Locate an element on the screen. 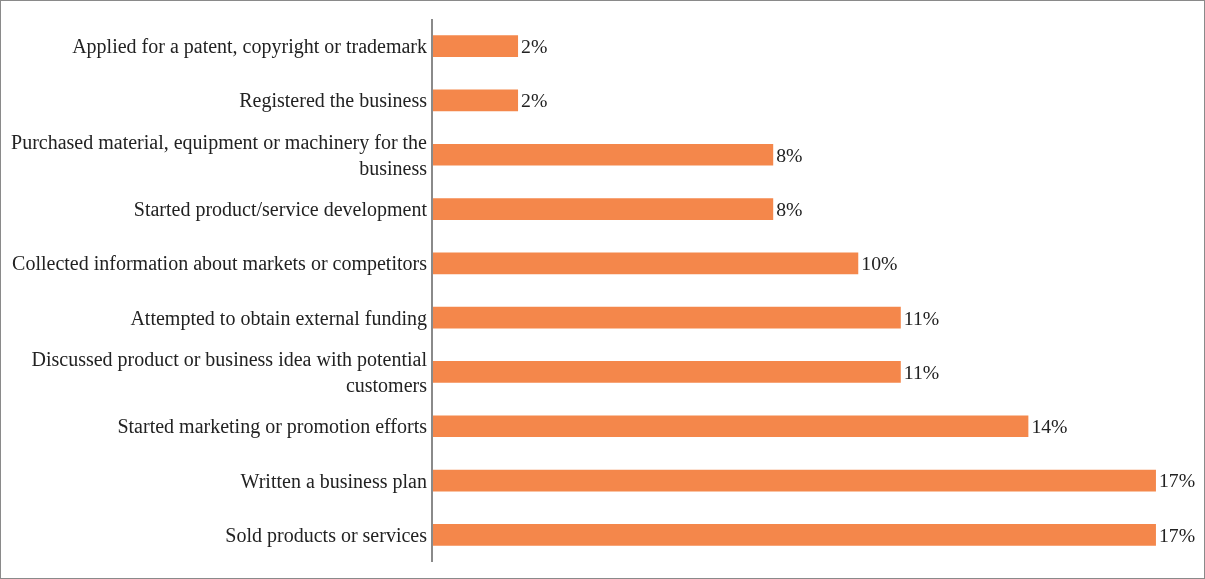 The width and height of the screenshot is (1205, 579). y-tick-label: Sold products or services is located at coordinates (326, 535).